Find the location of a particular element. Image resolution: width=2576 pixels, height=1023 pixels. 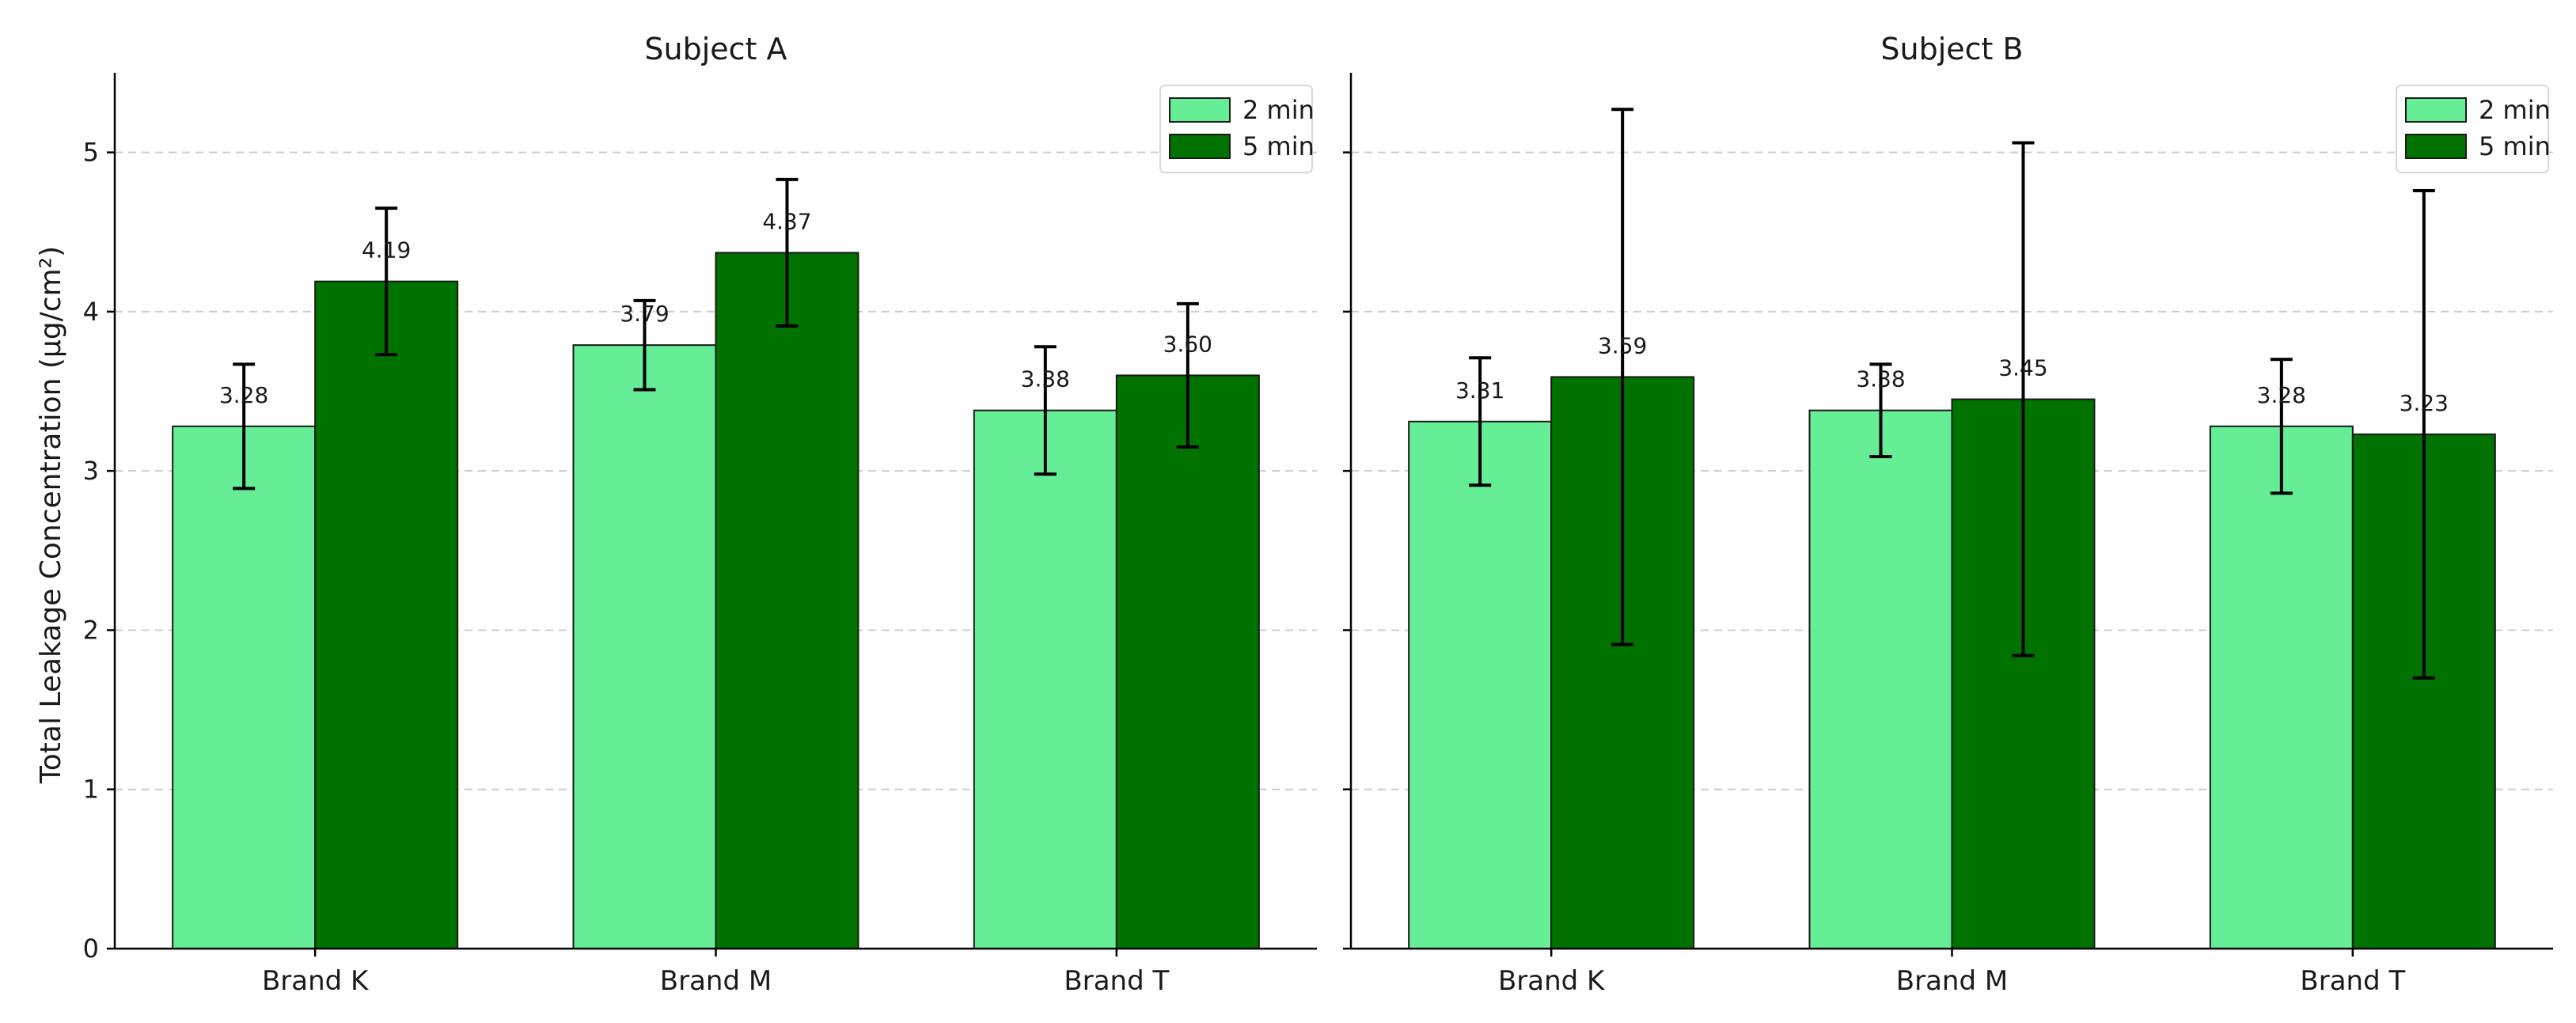

y-tick-label: 1 is located at coordinates (91, 790).